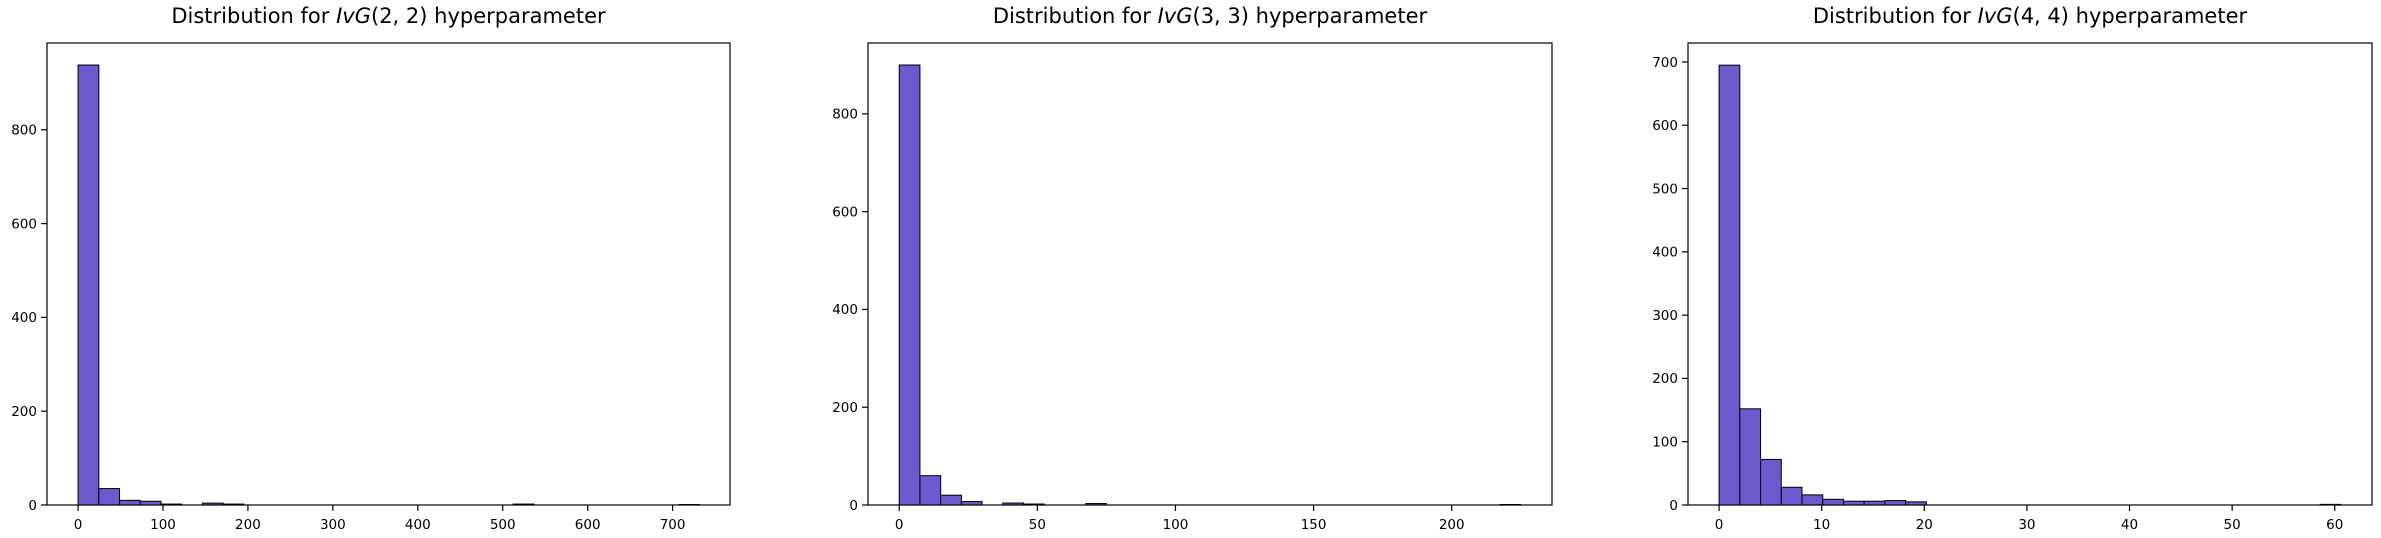 The width and height of the screenshot is (2381, 538). I want to click on x-tick-label: 300, so click(333, 525).